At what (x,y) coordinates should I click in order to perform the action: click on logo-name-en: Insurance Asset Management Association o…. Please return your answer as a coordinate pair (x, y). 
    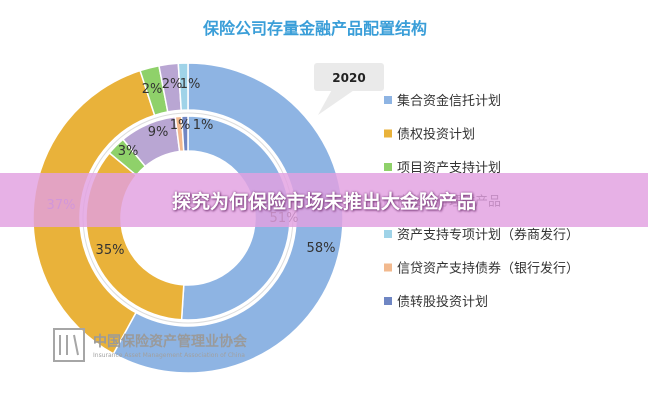
    Looking at the image, I should click on (169, 355).